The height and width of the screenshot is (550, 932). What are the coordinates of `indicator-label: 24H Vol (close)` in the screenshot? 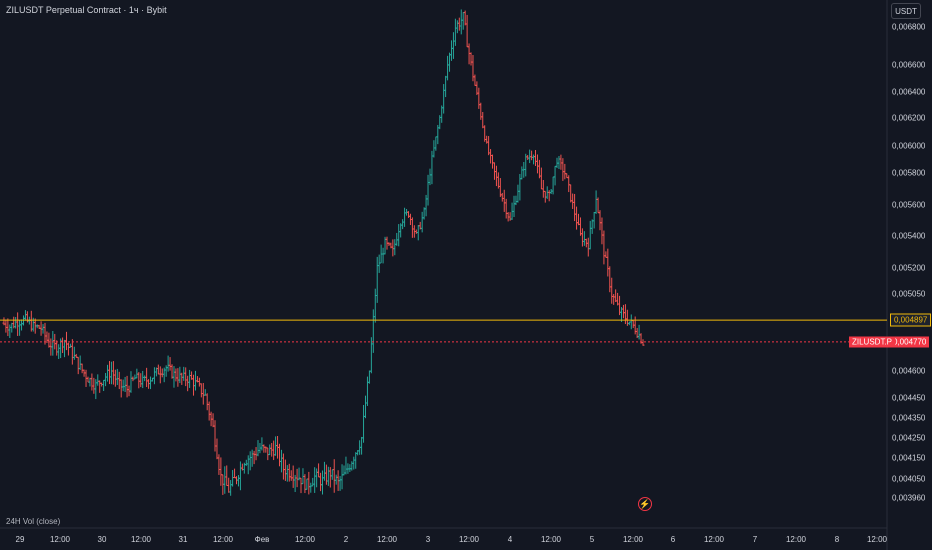 It's located at (33, 521).